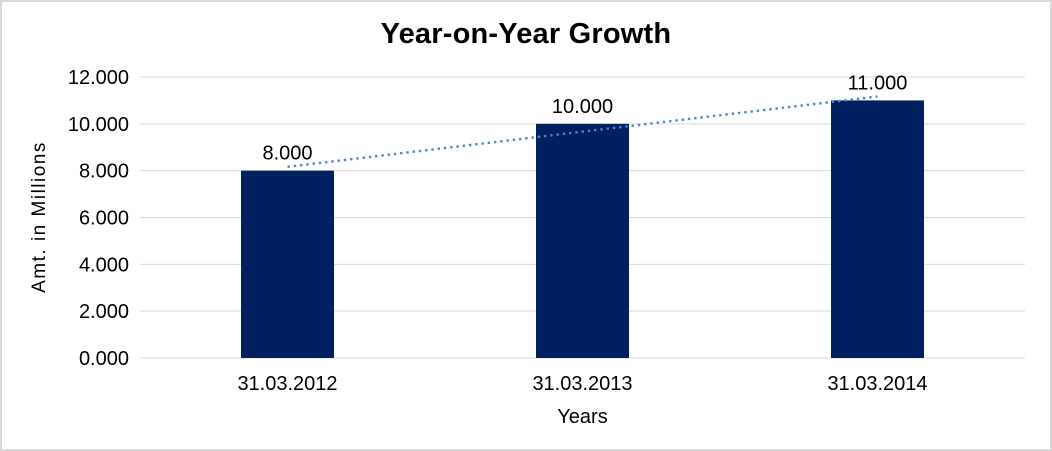  What do you see at coordinates (582, 384) in the screenshot?
I see `x-tick-label: 31.03.2013` at bounding box center [582, 384].